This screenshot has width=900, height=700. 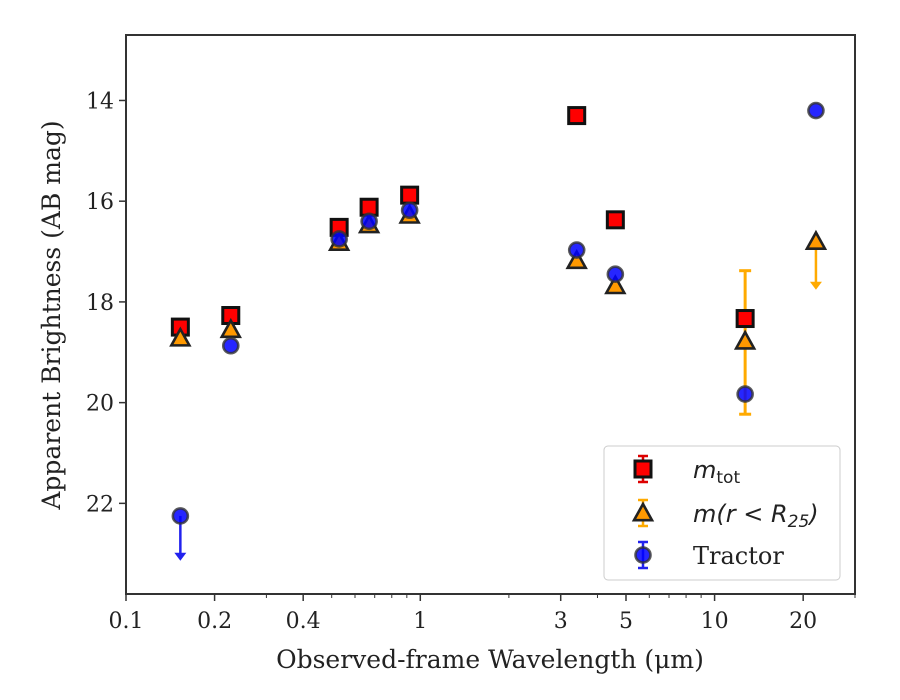 I want to click on legend-box, so click(x=722, y=513).